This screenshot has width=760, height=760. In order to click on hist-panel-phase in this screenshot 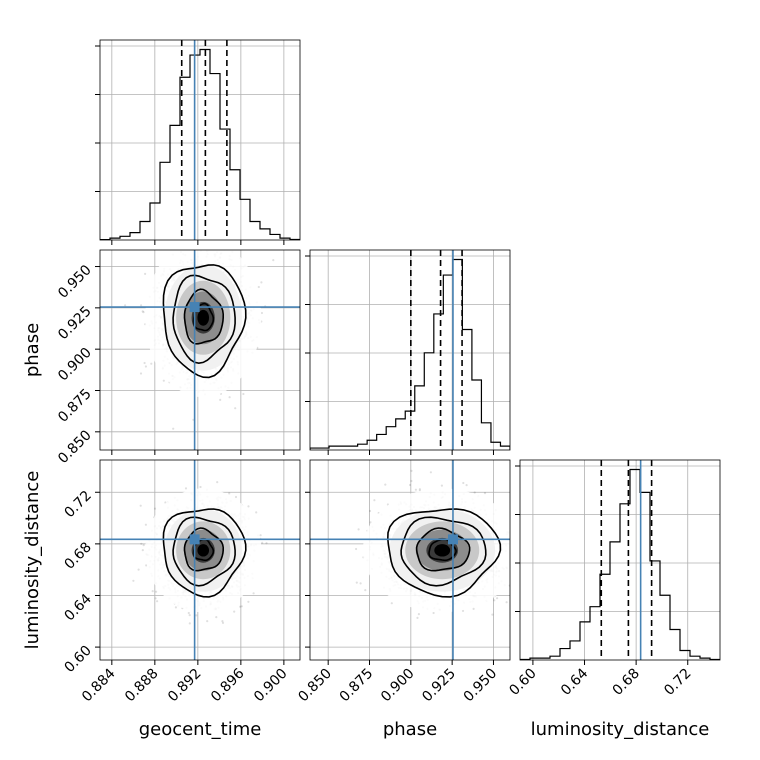, I will do `click(408, 352)`.